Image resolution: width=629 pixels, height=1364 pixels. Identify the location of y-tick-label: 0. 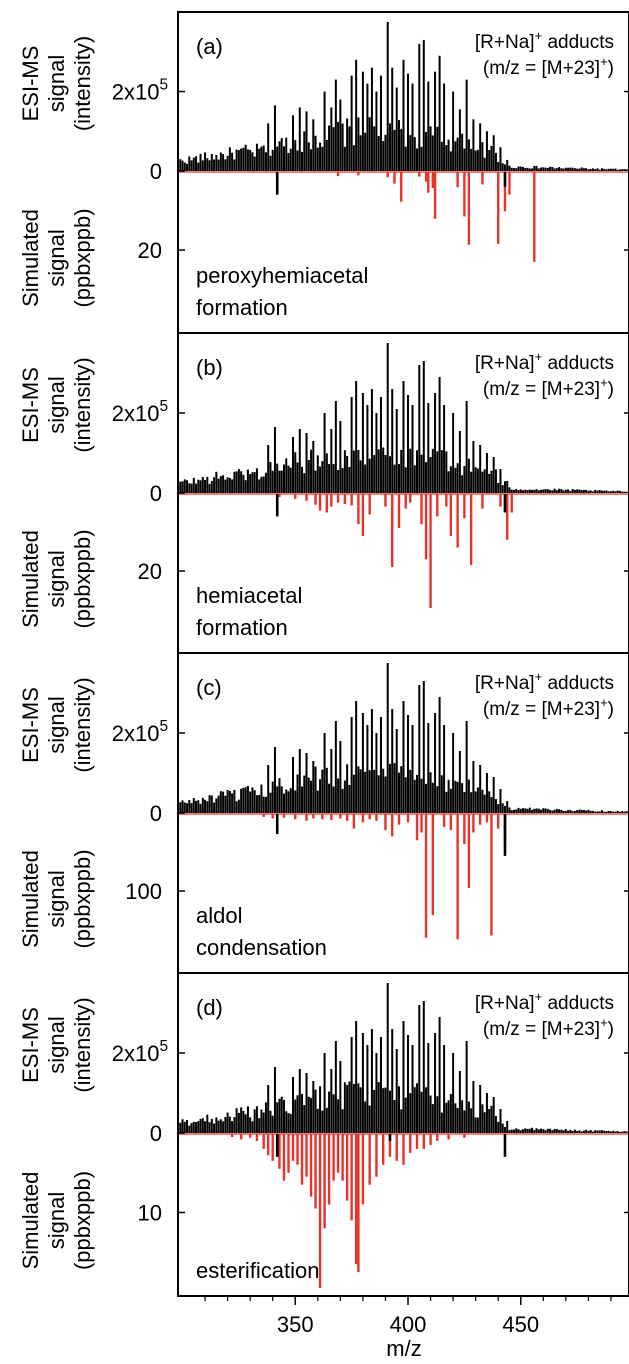
(156, 171).